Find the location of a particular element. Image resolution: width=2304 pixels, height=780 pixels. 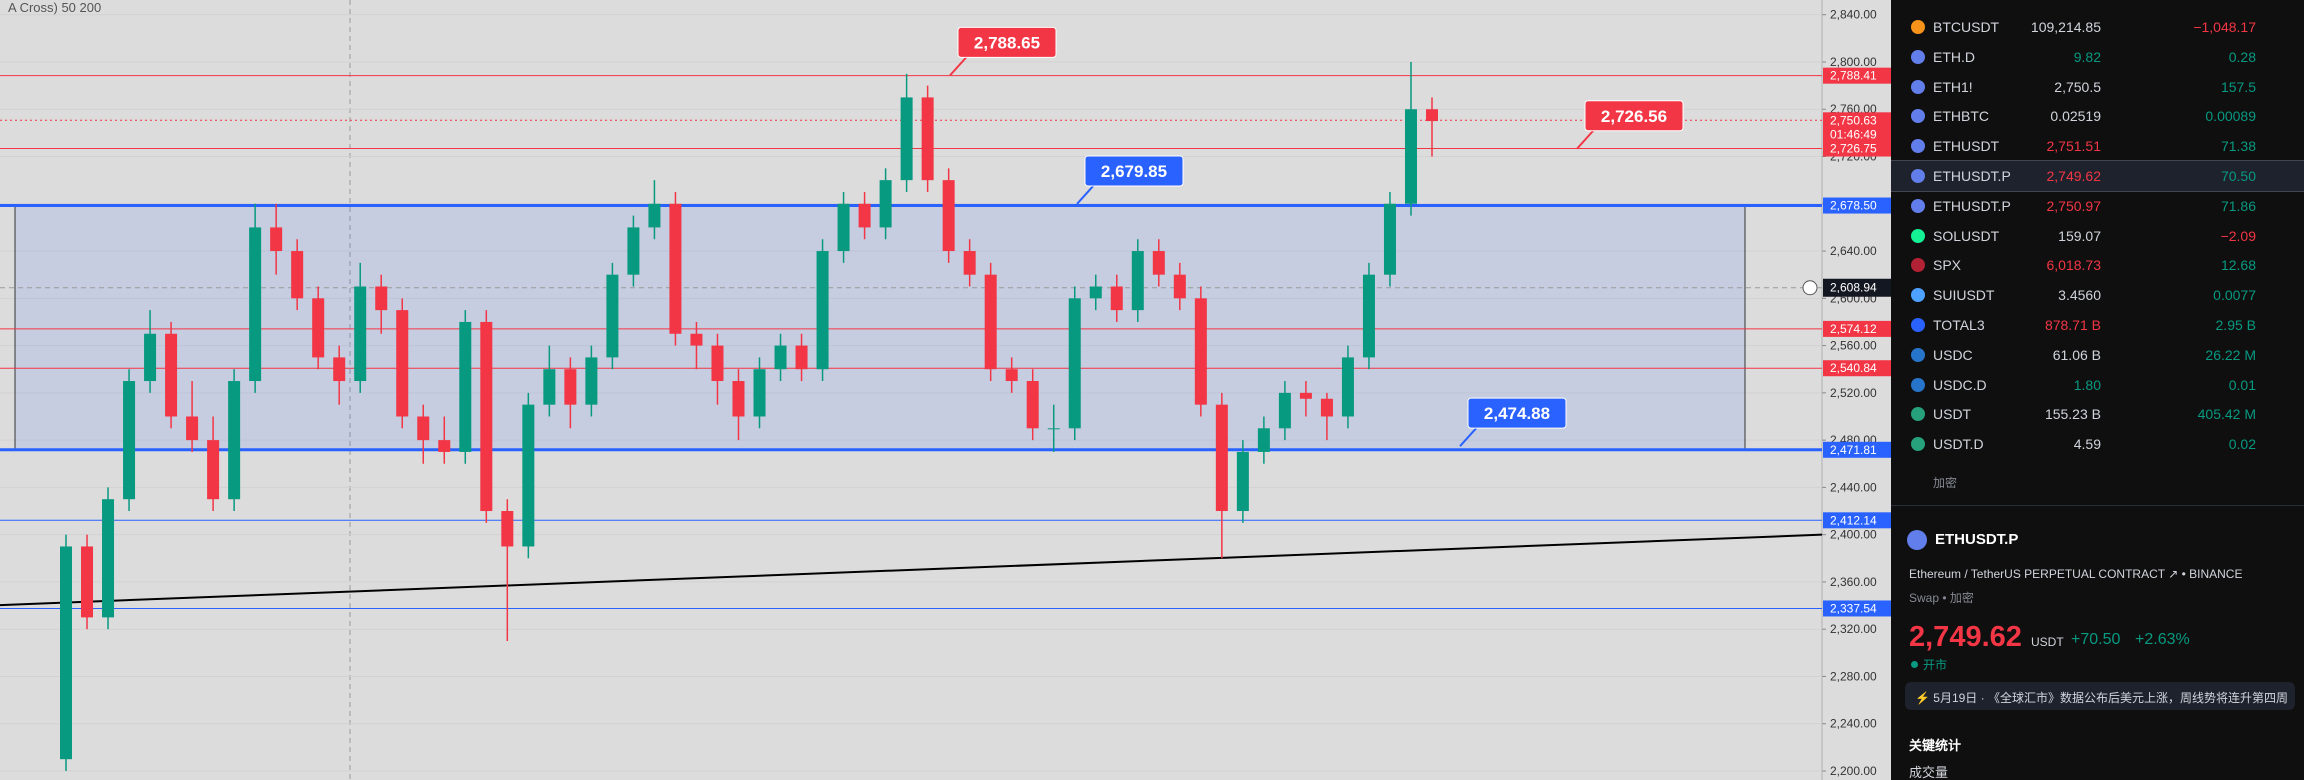

news-box is located at coordinates (2100, 696).